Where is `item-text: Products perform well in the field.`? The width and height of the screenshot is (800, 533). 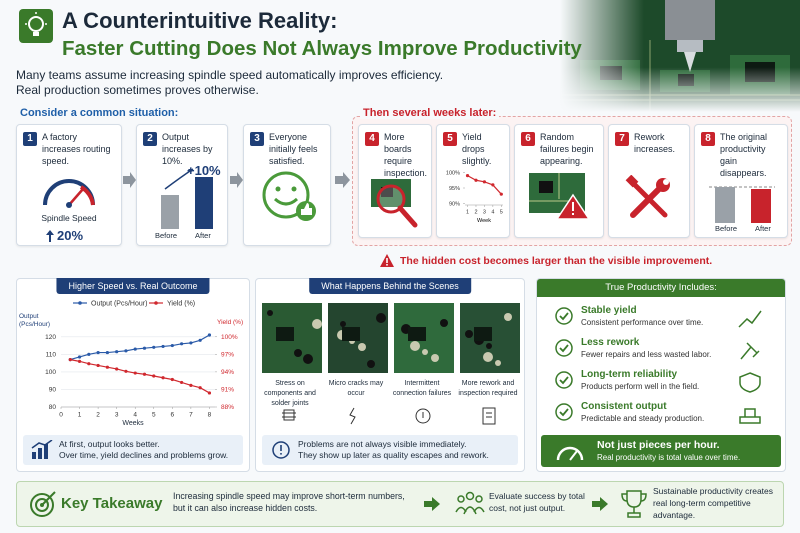
item-text: Products perform well in the field. is located at coordinates (640, 386).